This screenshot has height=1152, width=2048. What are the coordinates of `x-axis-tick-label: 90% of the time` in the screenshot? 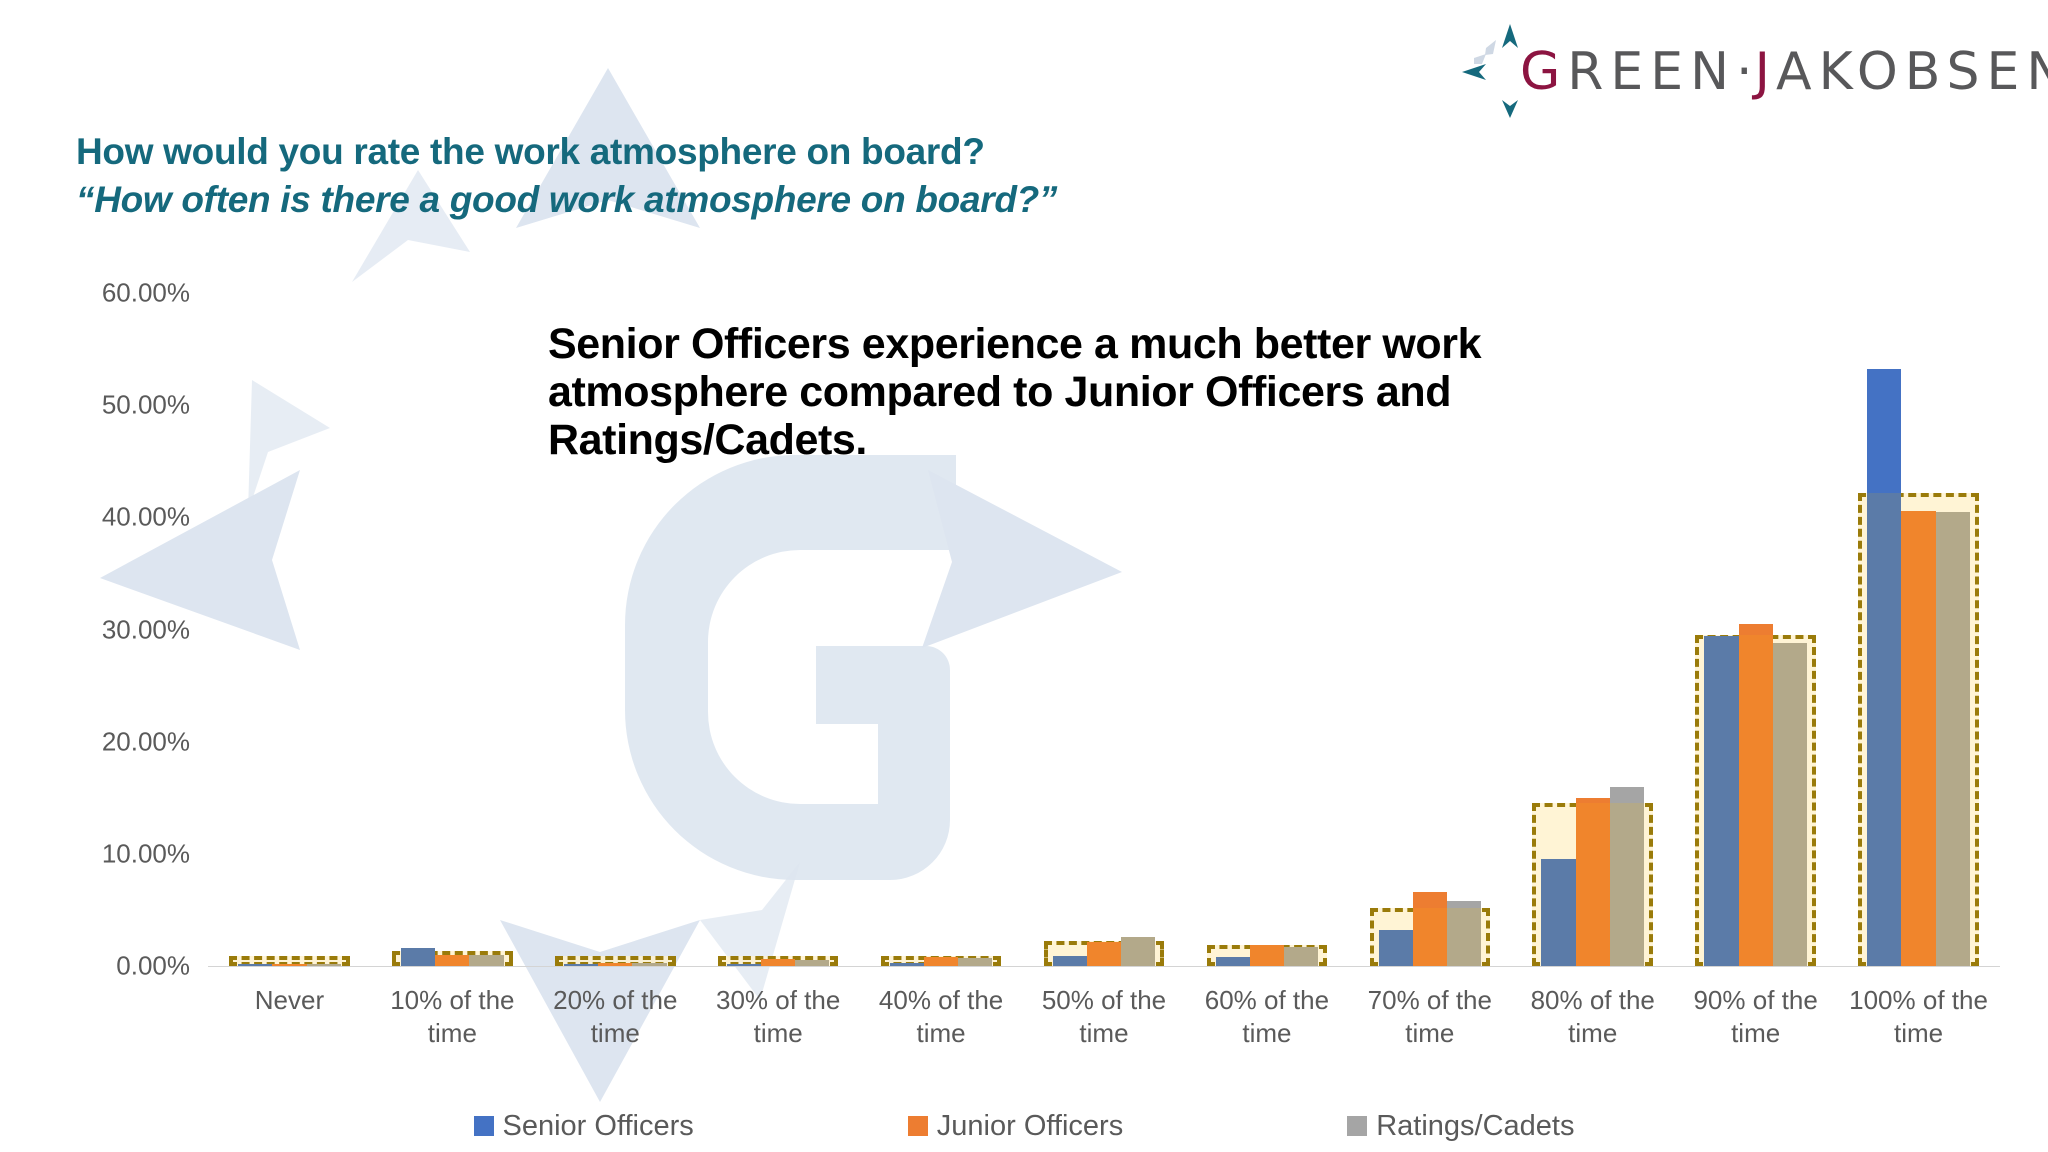 It's located at (1755, 1017).